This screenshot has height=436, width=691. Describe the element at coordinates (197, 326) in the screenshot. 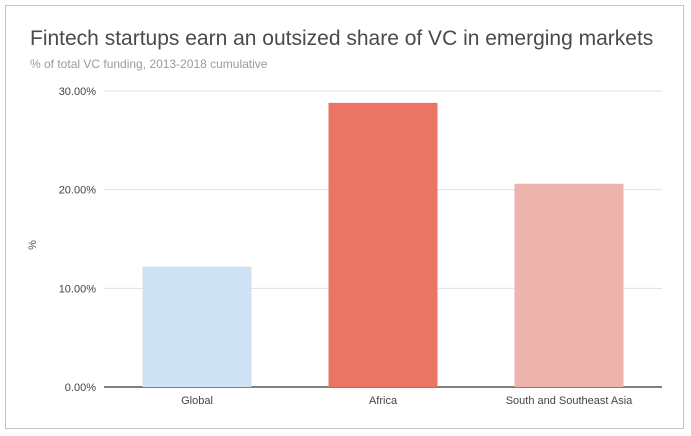

I see `bar-global` at that location.